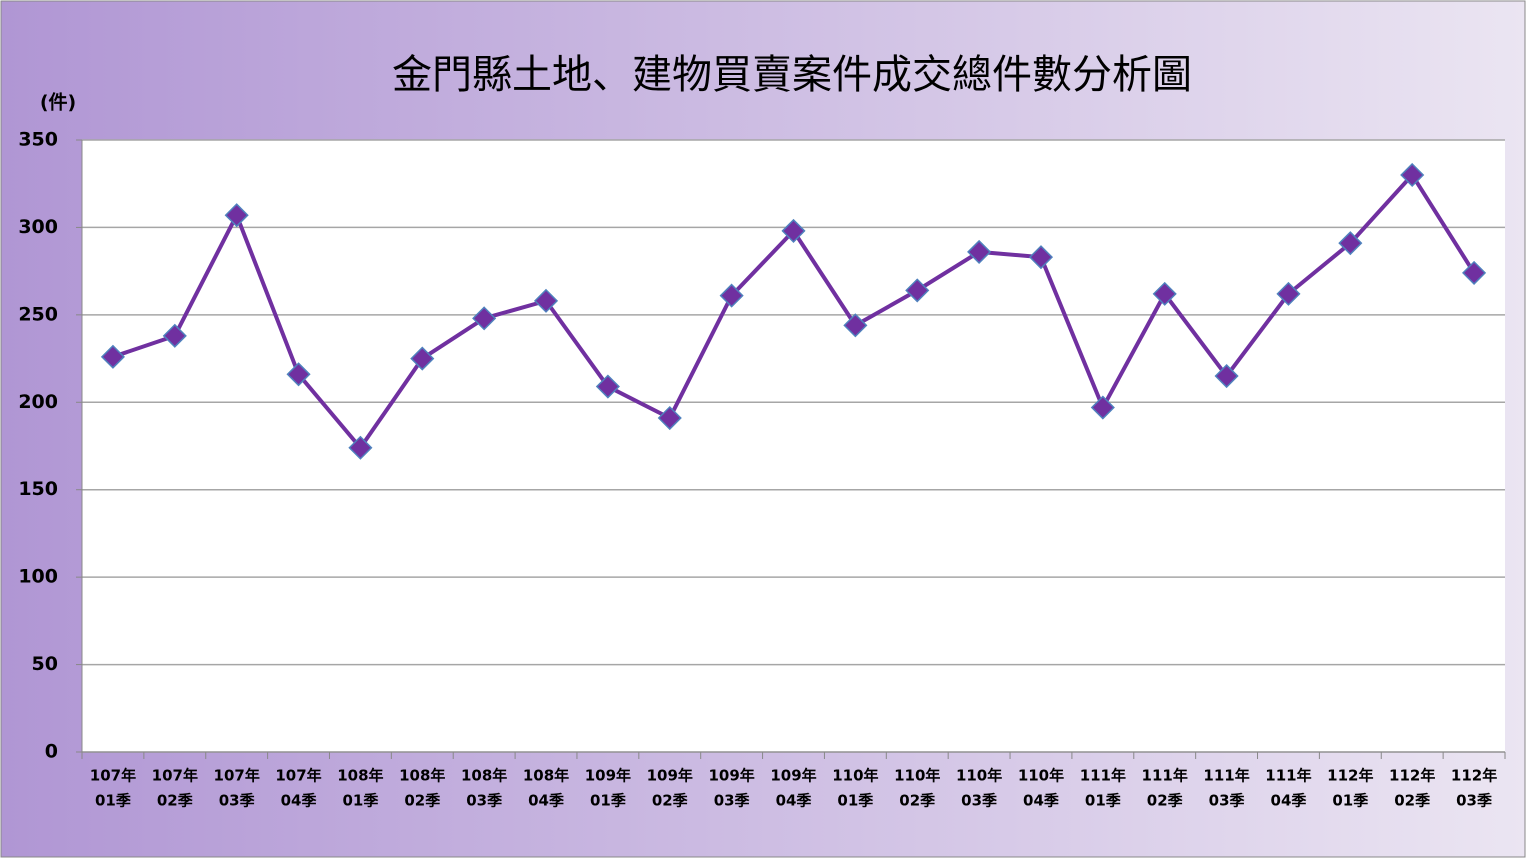 This screenshot has width=1526, height=862. What do you see at coordinates (38, 402) in the screenshot?
I see `y-tick-label: 200` at bounding box center [38, 402].